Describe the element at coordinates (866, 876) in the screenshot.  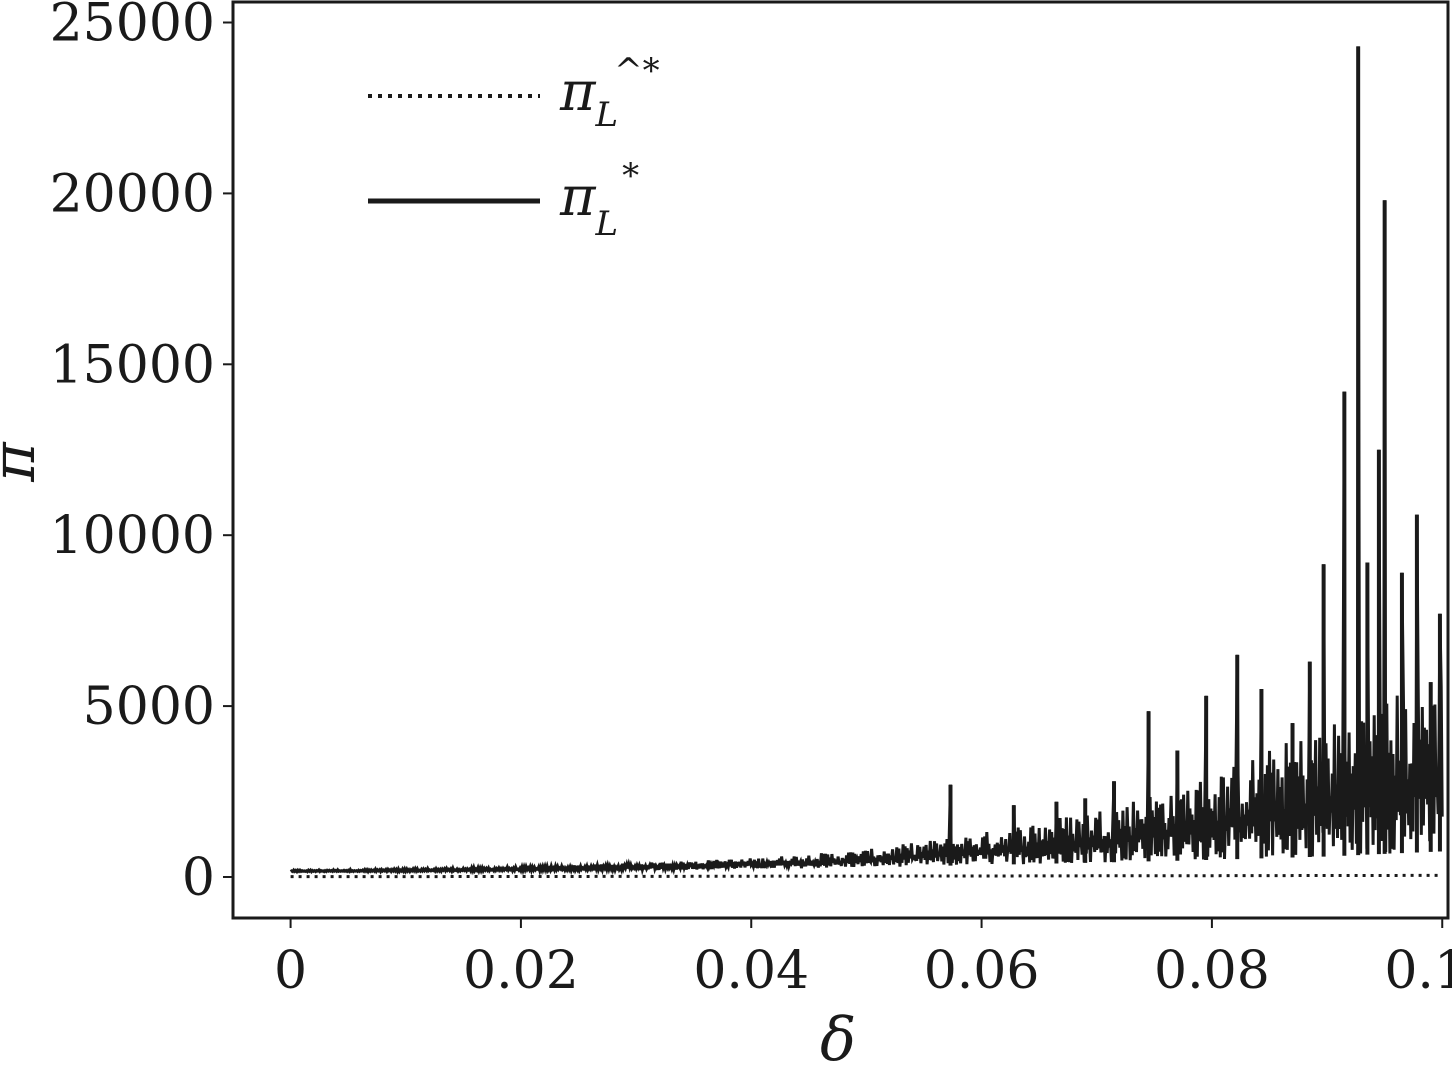
I see `series-dotted-line` at that location.